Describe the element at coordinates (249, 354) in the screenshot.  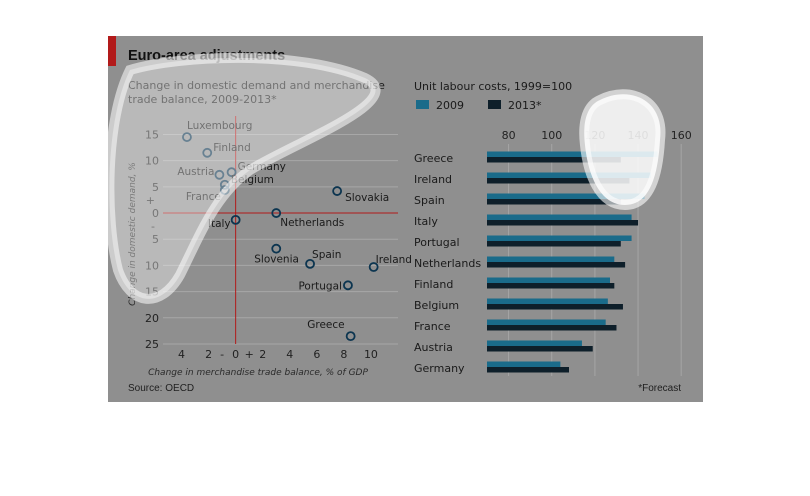
I see `scatter-x-sign-plus: +` at that location.